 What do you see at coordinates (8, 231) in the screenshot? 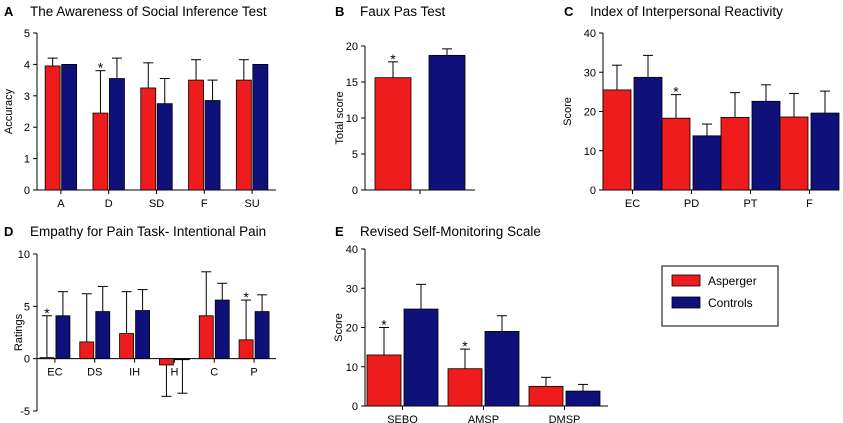
I see `panel-letter: D` at bounding box center [8, 231].